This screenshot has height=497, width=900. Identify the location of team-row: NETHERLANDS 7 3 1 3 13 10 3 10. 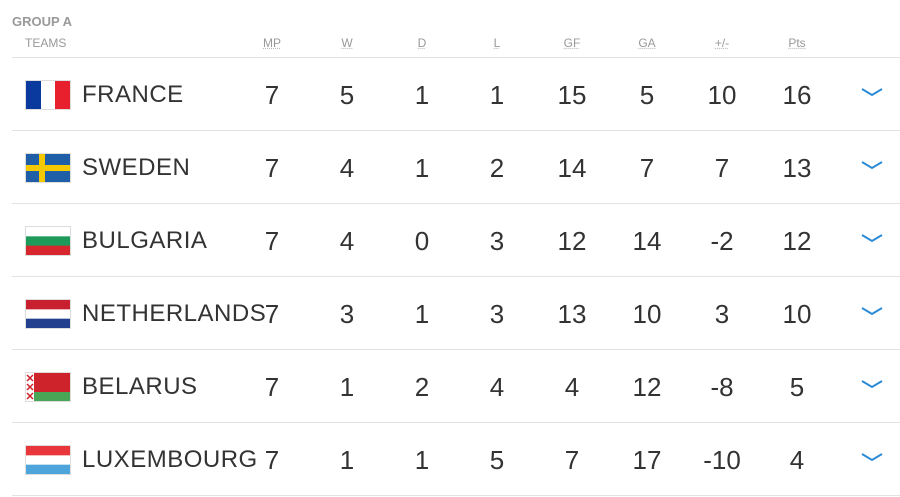
(456, 313).